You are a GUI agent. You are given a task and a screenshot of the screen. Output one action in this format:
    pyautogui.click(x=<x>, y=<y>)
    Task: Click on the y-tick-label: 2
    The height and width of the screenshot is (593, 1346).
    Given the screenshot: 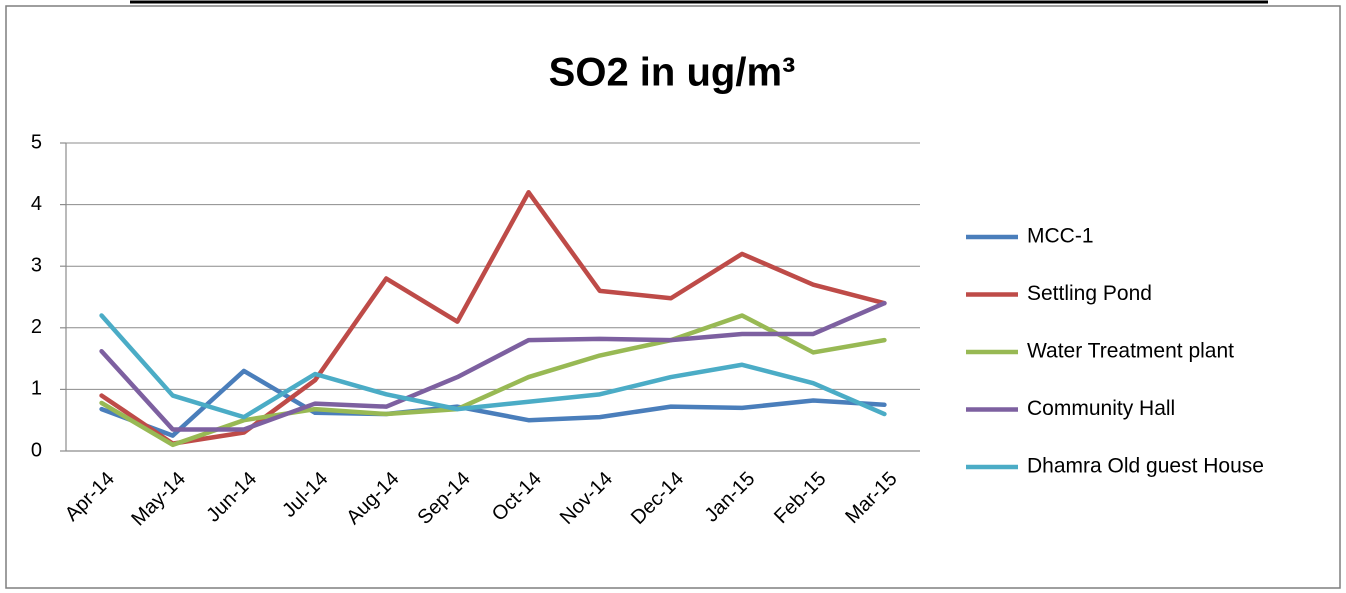 What is the action you would take?
    pyautogui.click(x=36, y=327)
    